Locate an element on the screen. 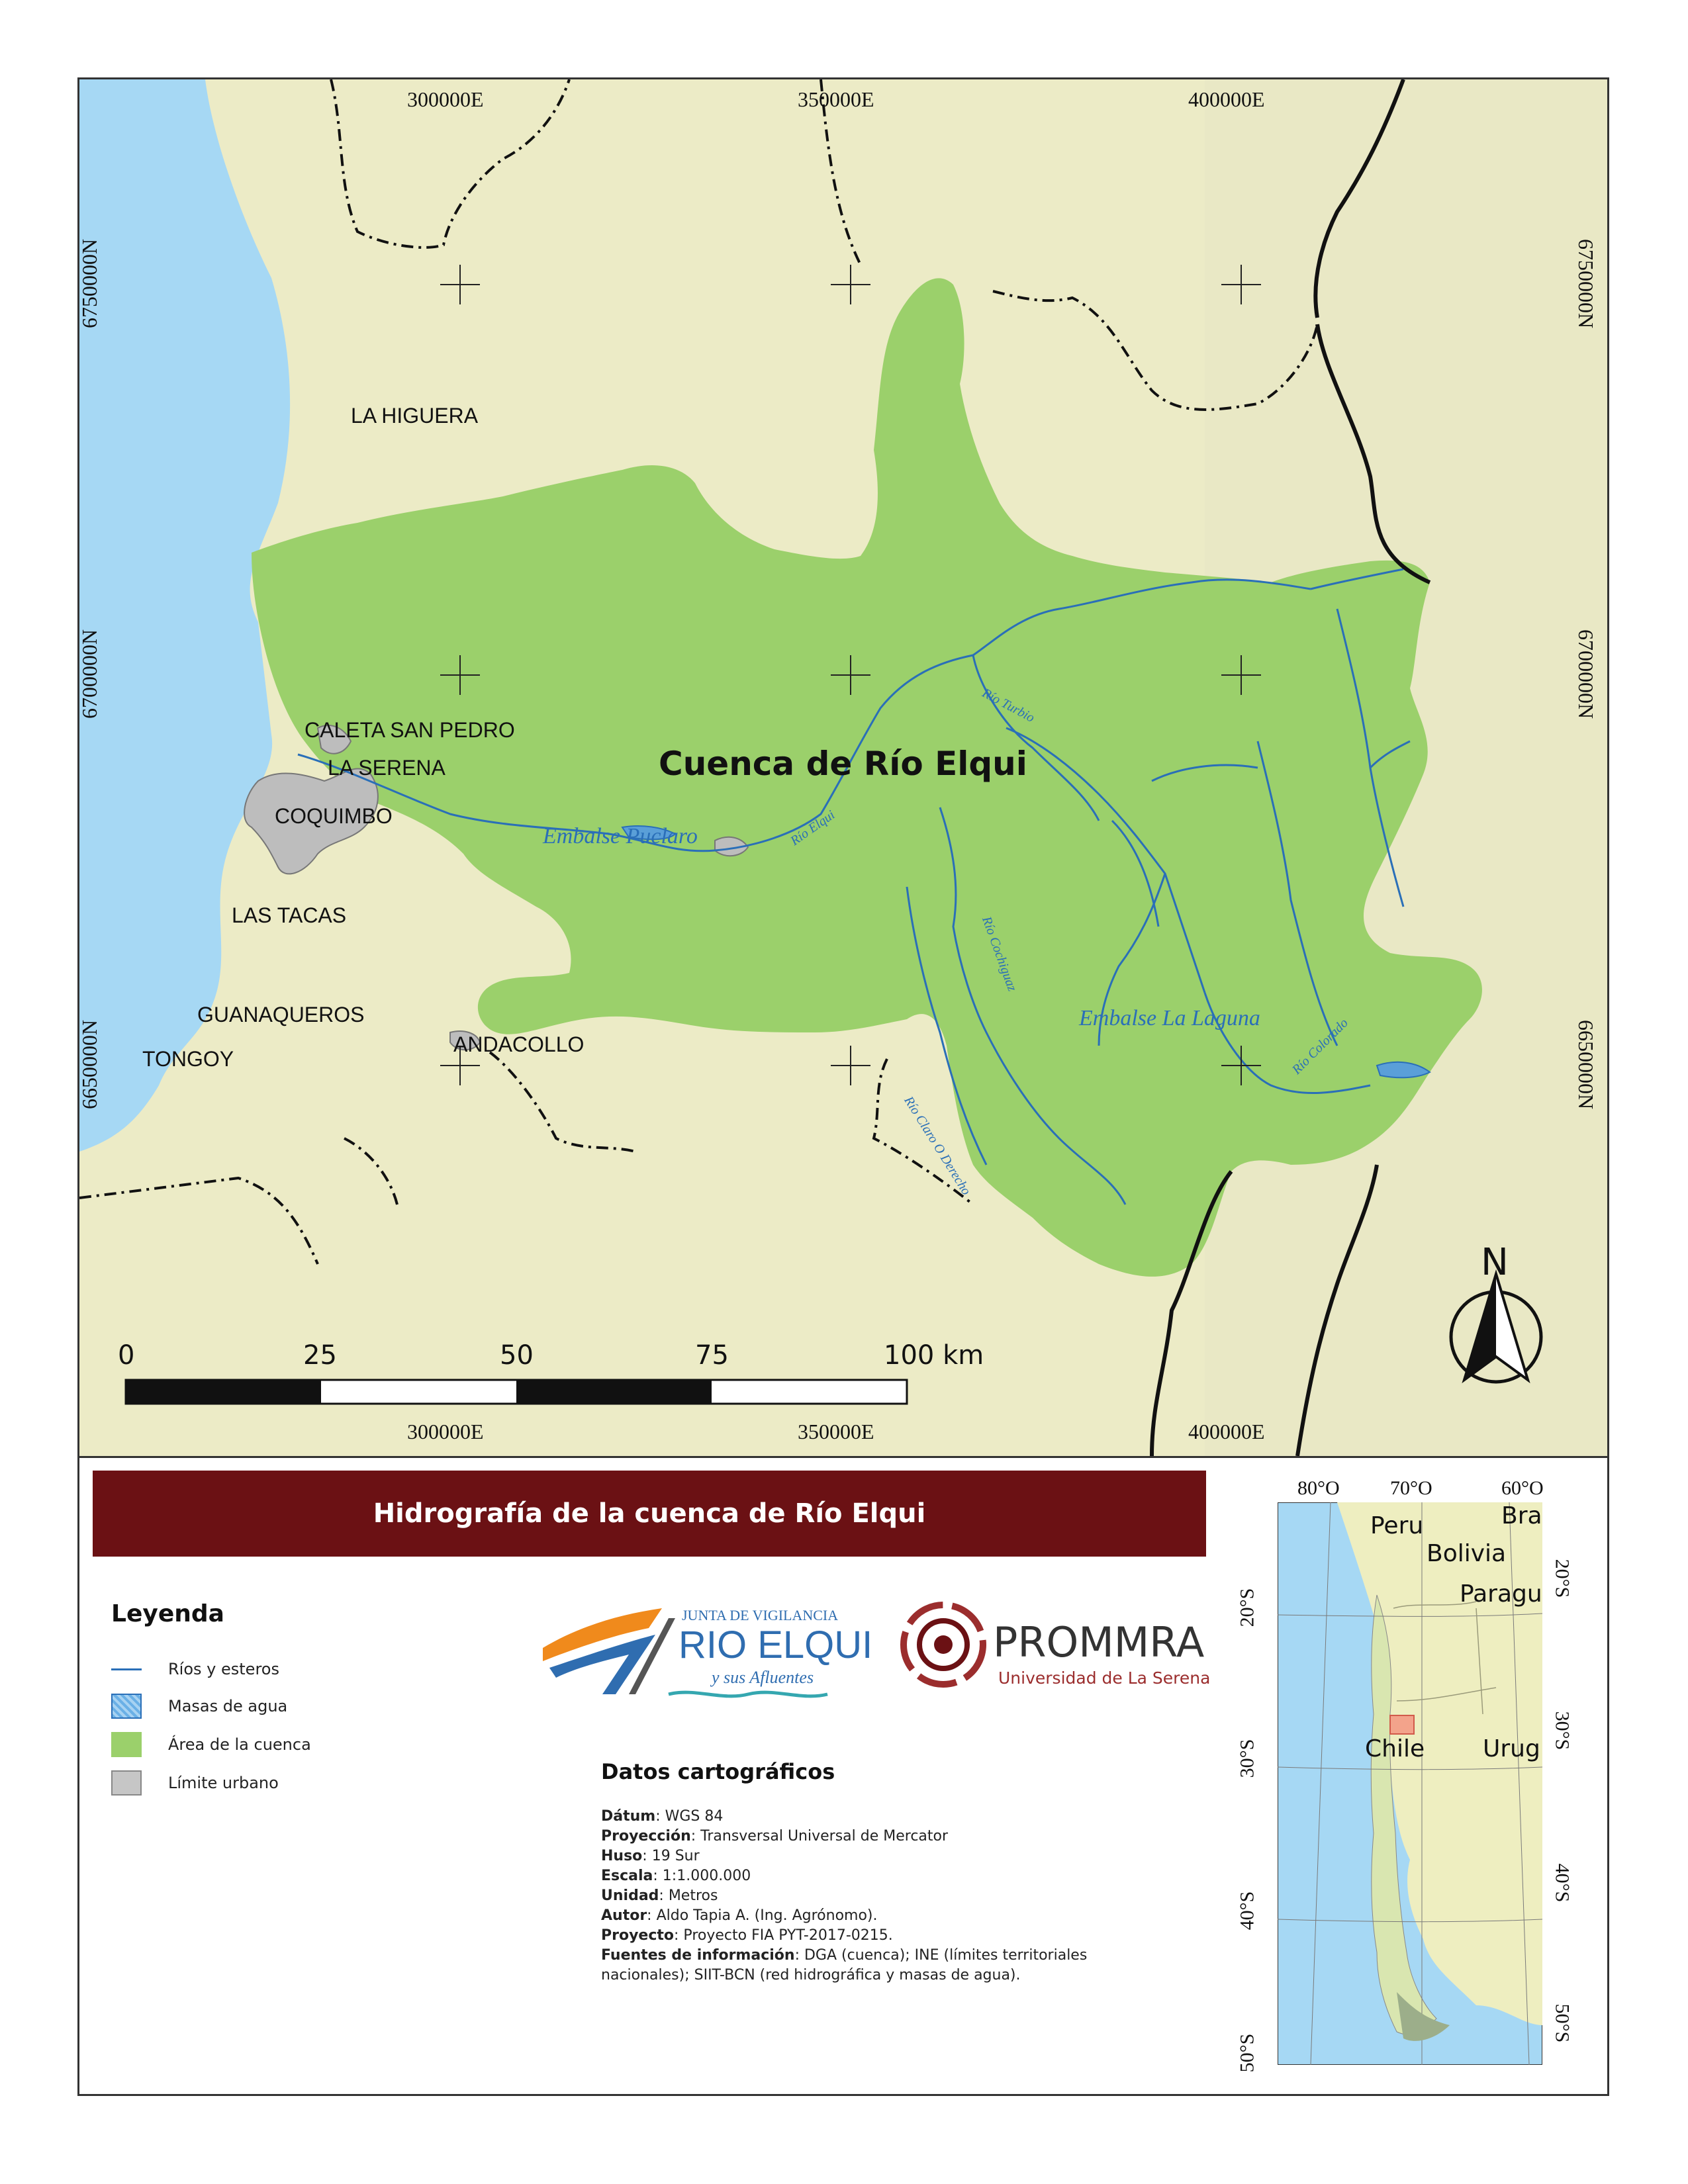 The image size is (1688, 2184). inset-country-chile: Chile is located at coordinates (1395, 1749).